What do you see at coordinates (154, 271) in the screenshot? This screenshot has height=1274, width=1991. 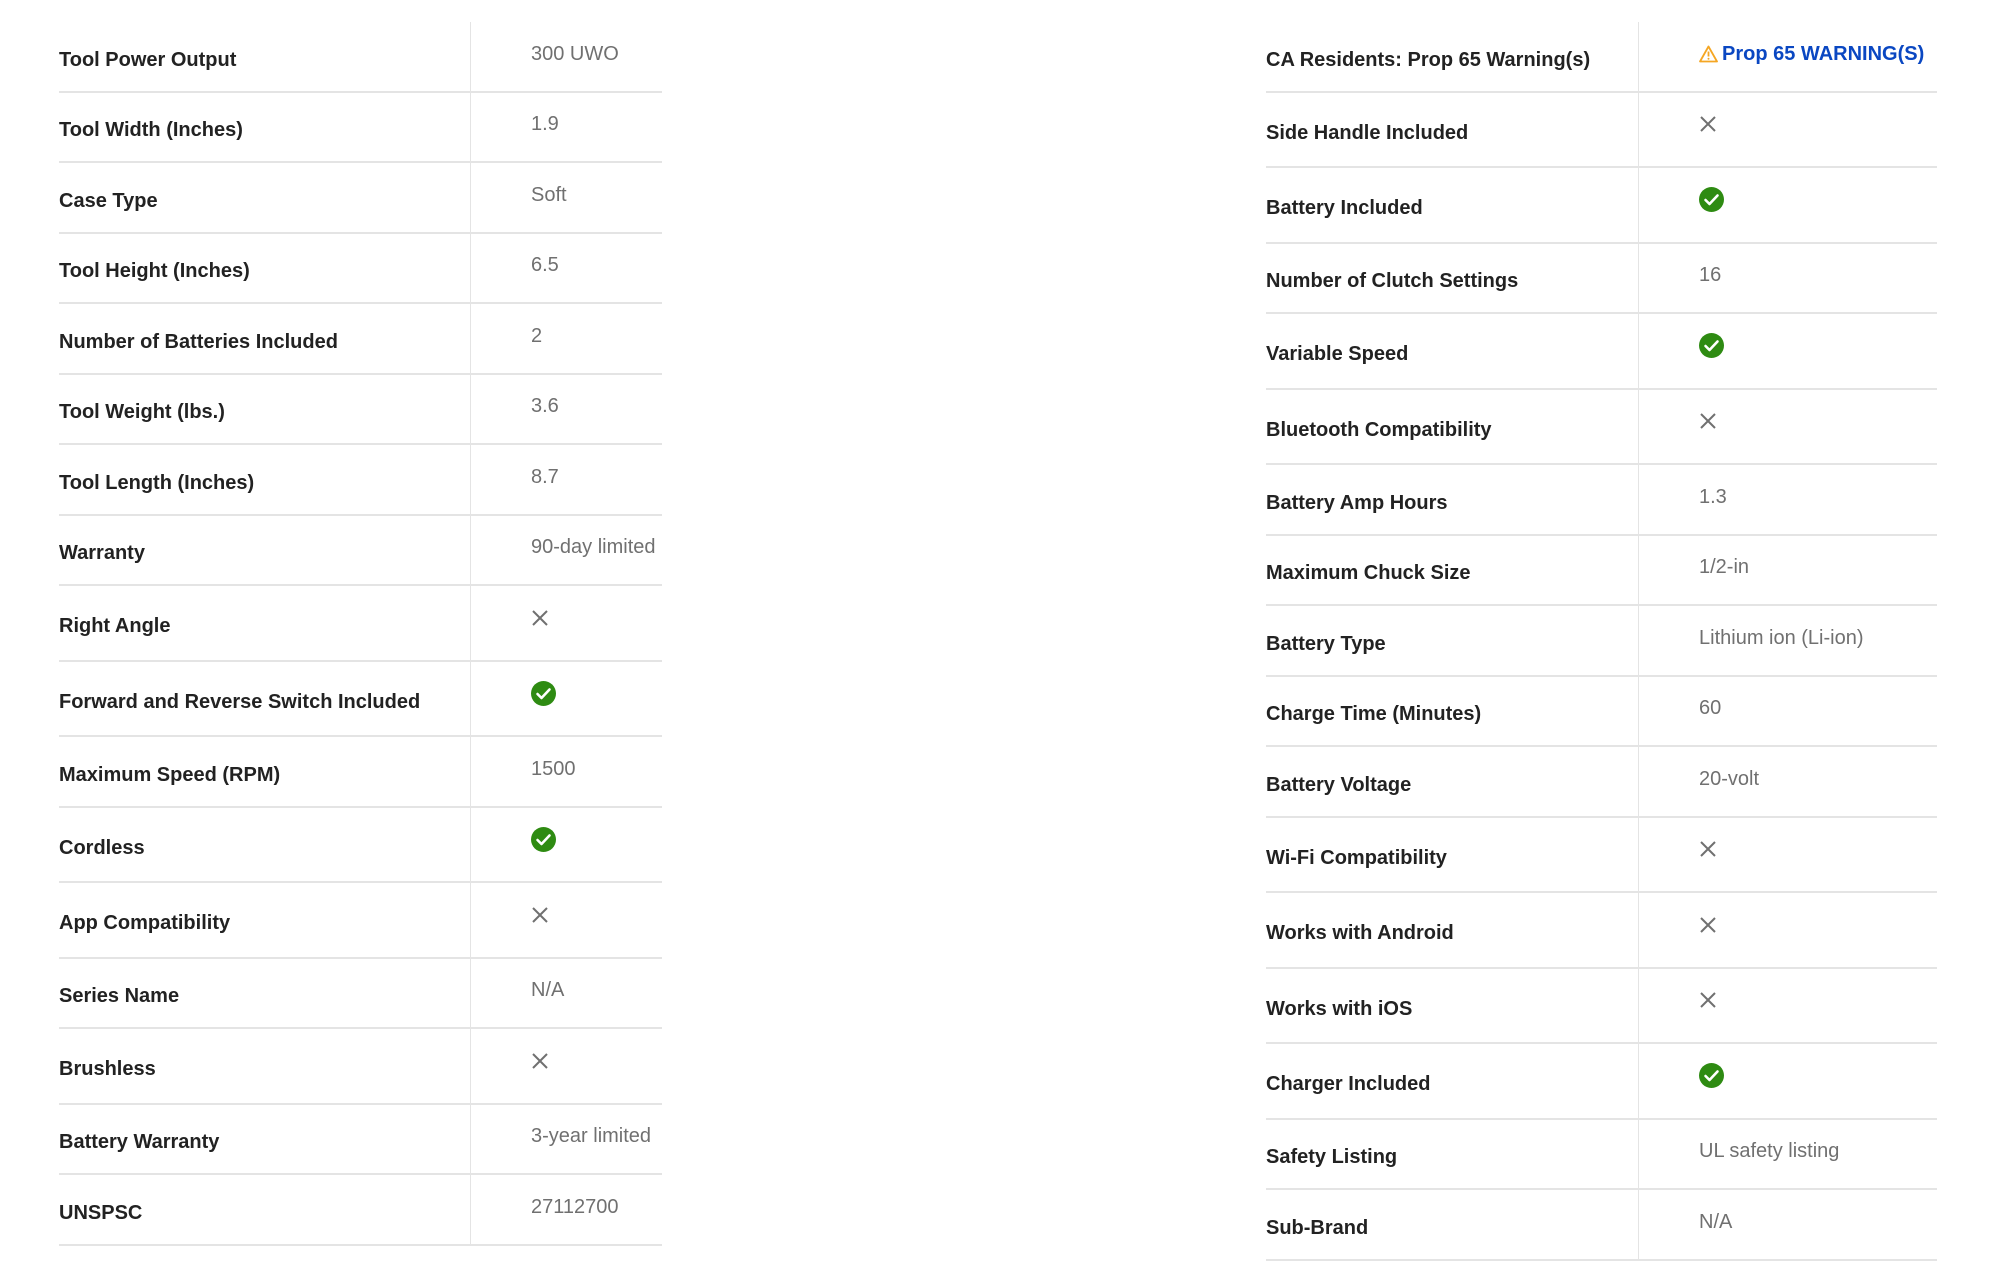 I see `spec-label: Tool Height (Inches)` at bounding box center [154, 271].